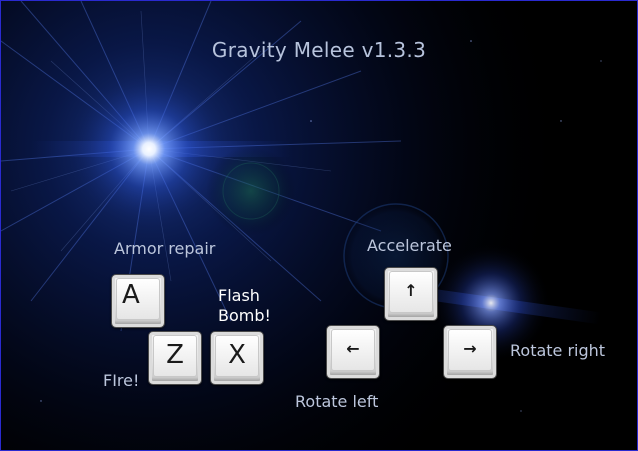  What do you see at coordinates (239, 295) in the screenshot?
I see `flash-bomb-label-line1: Flash` at bounding box center [239, 295].